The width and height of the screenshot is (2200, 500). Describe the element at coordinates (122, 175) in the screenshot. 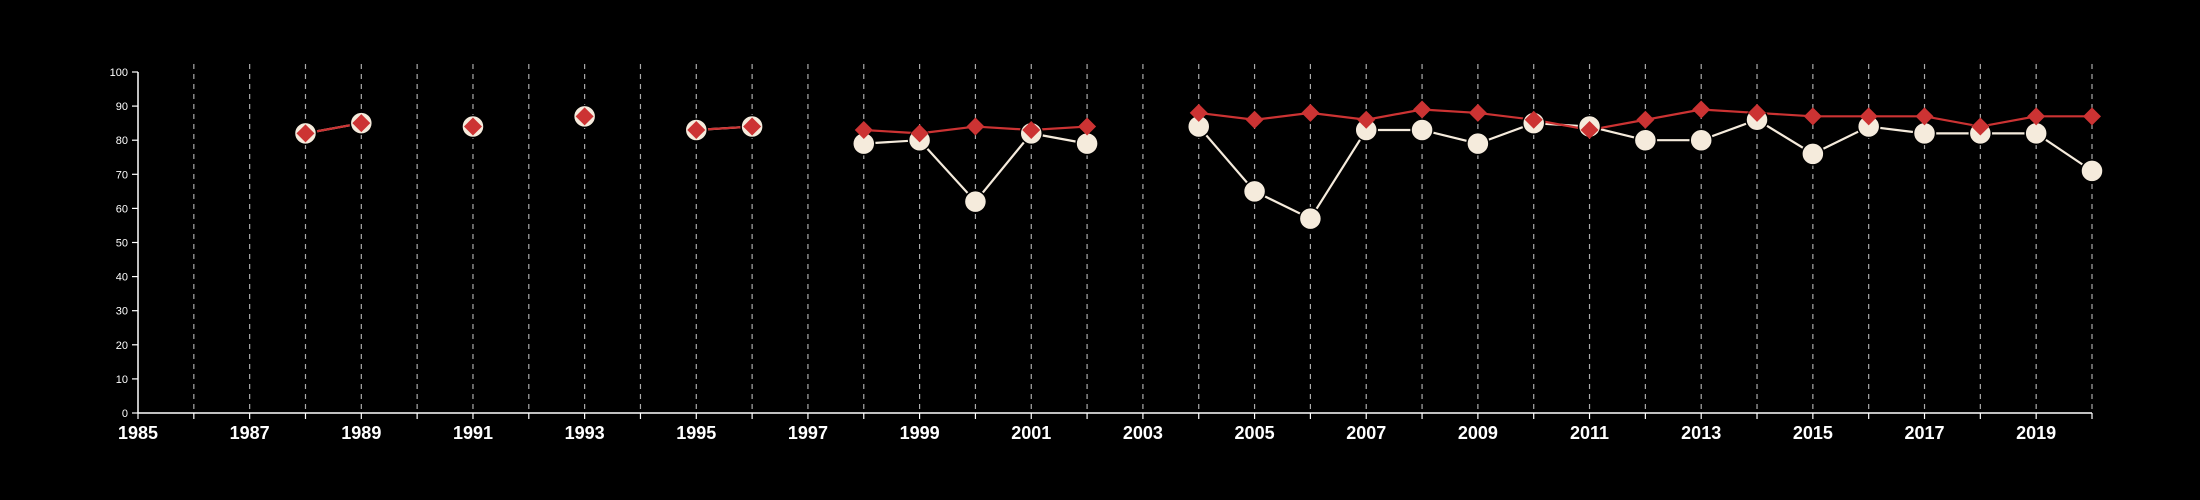

I see `y-tick-label: 70` at that location.